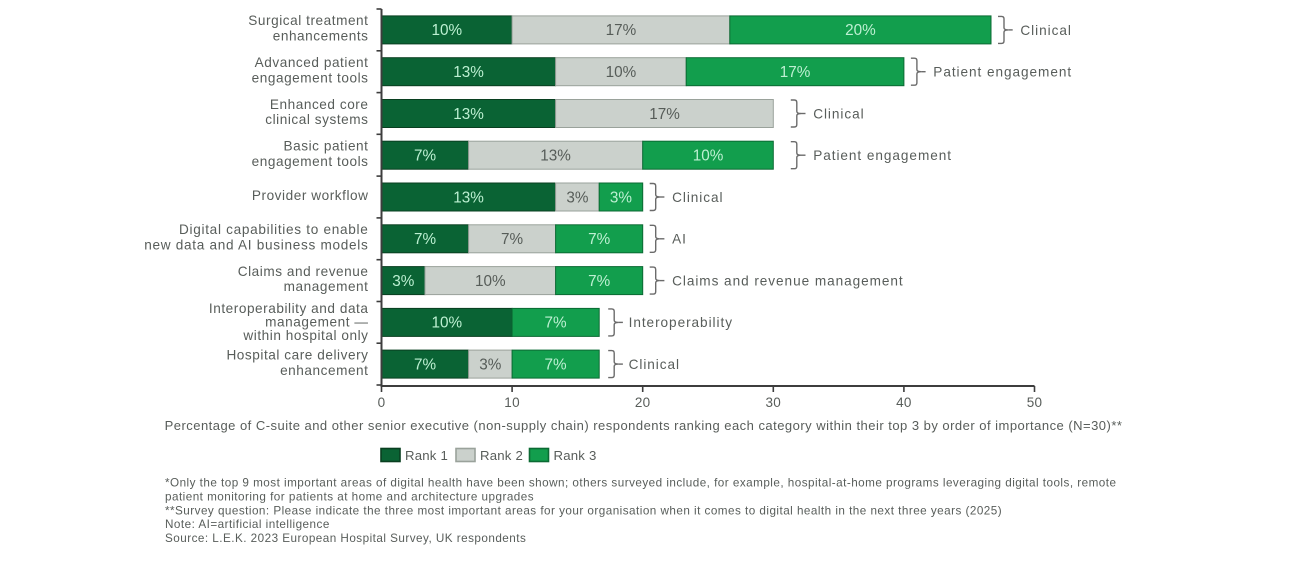 This screenshot has height=572, width=1300. Describe the element at coordinates (382, 402) in the screenshot. I see `svg-text: 0` at that location.